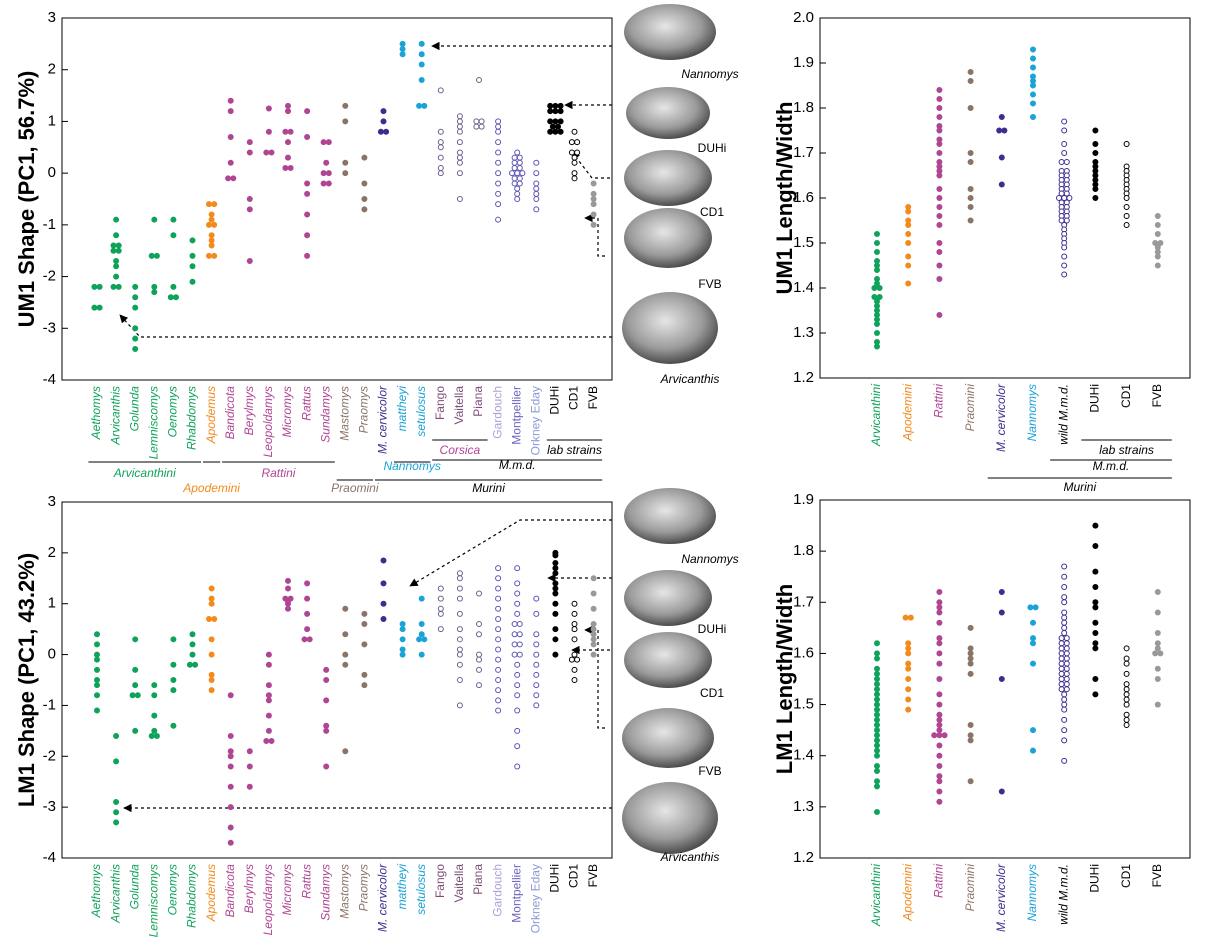 The height and width of the screenshot is (944, 1207). I want to click on y-tick-label: 1.8, so click(803, 107).